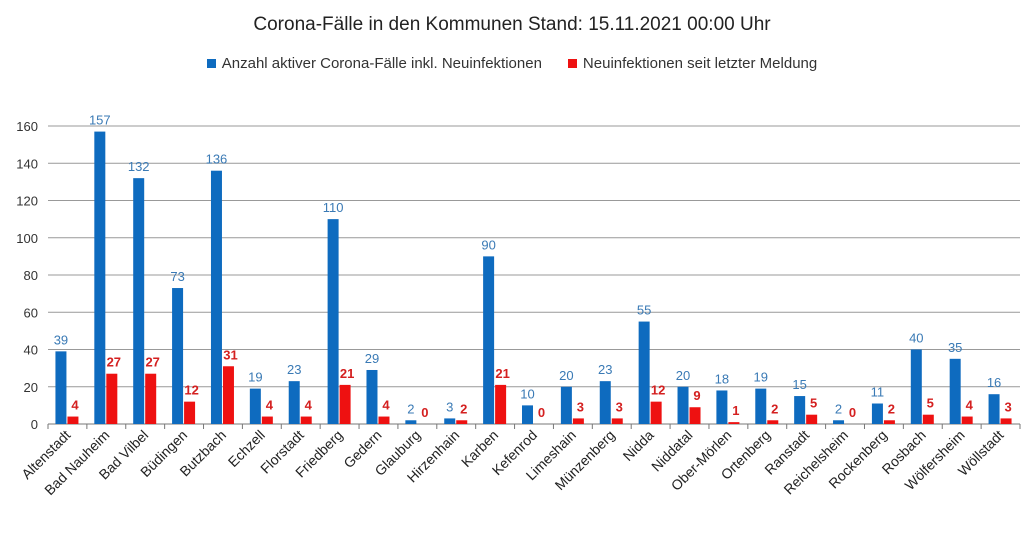  What do you see at coordinates (799, 384) in the screenshot?
I see `data-label-active: 15` at bounding box center [799, 384].